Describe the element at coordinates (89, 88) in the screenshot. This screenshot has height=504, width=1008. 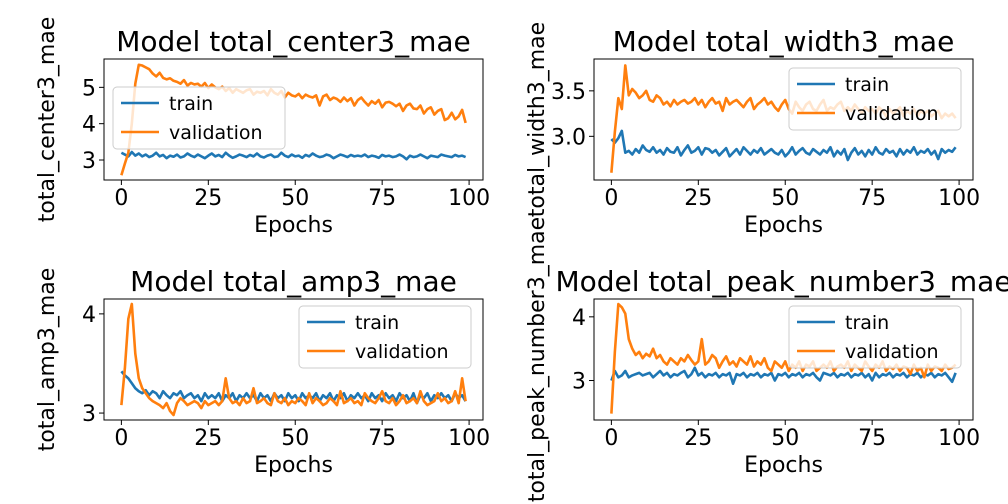
I see `y-tick-label: 5` at that location.